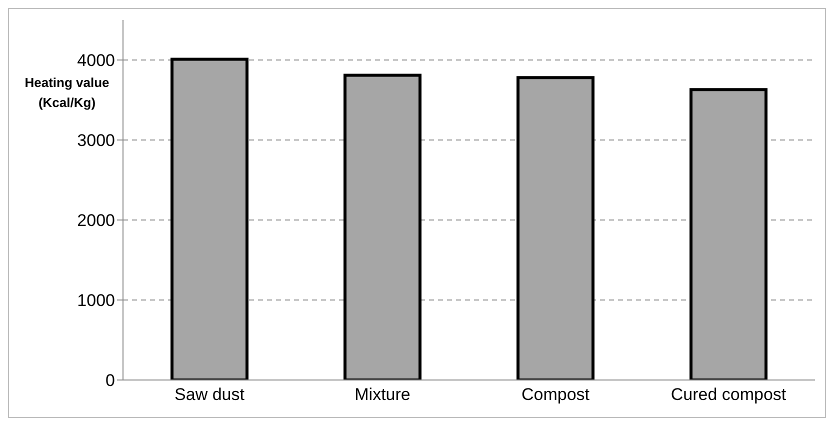 The height and width of the screenshot is (426, 834). I want to click on x-tick-label: Mixture, so click(382, 394).